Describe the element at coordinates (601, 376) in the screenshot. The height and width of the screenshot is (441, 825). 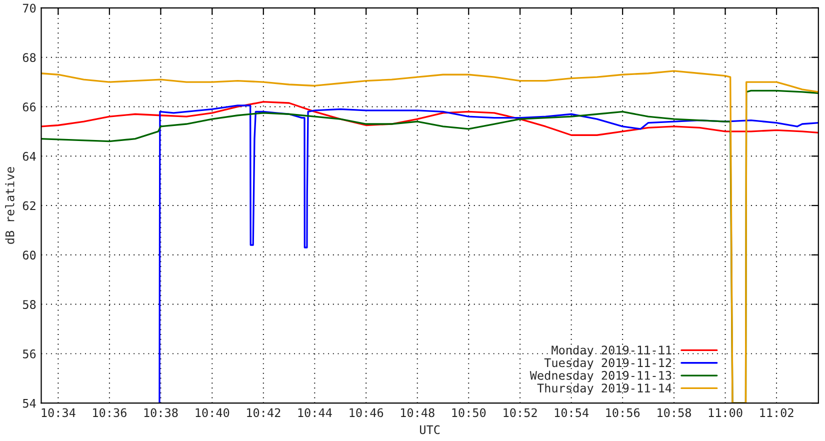
I see `legend-label: Wednesday 2019-11-13` at that location.